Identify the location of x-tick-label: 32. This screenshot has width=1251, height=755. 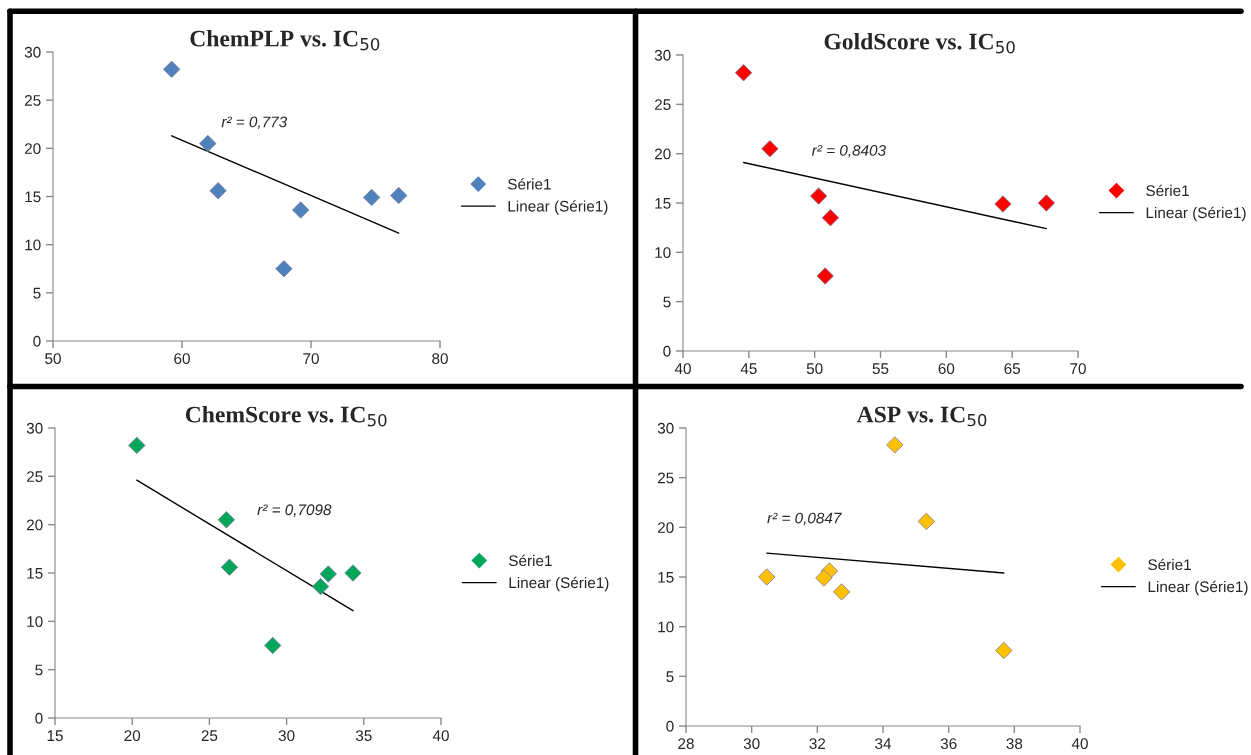
(817, 744).